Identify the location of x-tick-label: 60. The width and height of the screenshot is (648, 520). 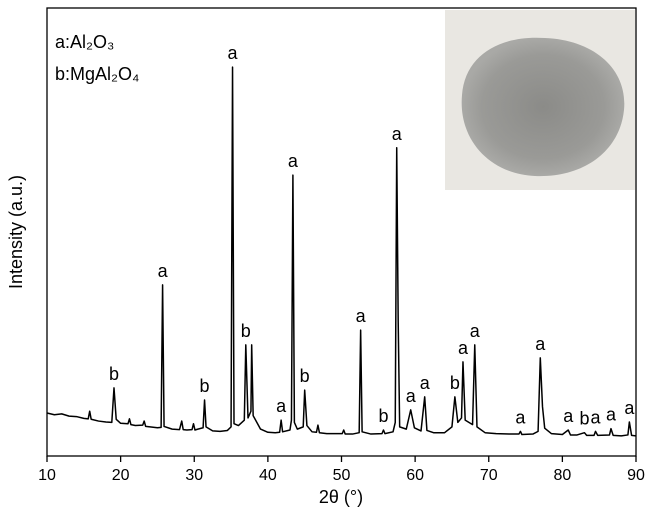
(415, 475).